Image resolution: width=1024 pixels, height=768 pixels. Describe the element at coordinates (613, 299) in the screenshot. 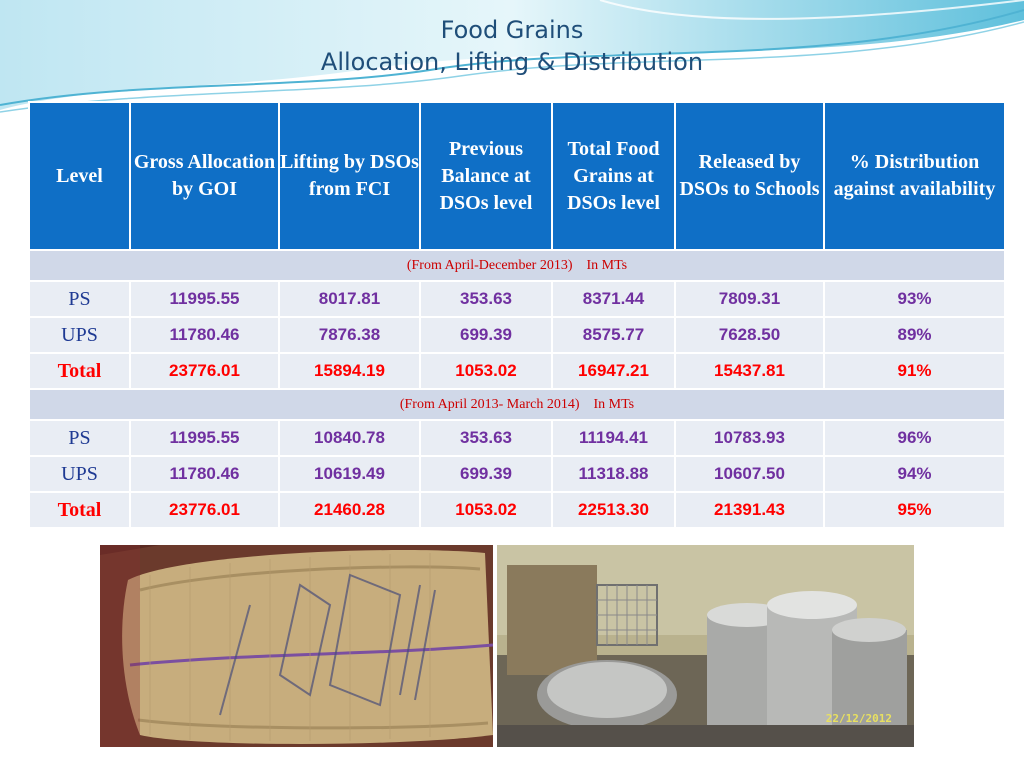

I see `table-cell: 8371.44` at that location.